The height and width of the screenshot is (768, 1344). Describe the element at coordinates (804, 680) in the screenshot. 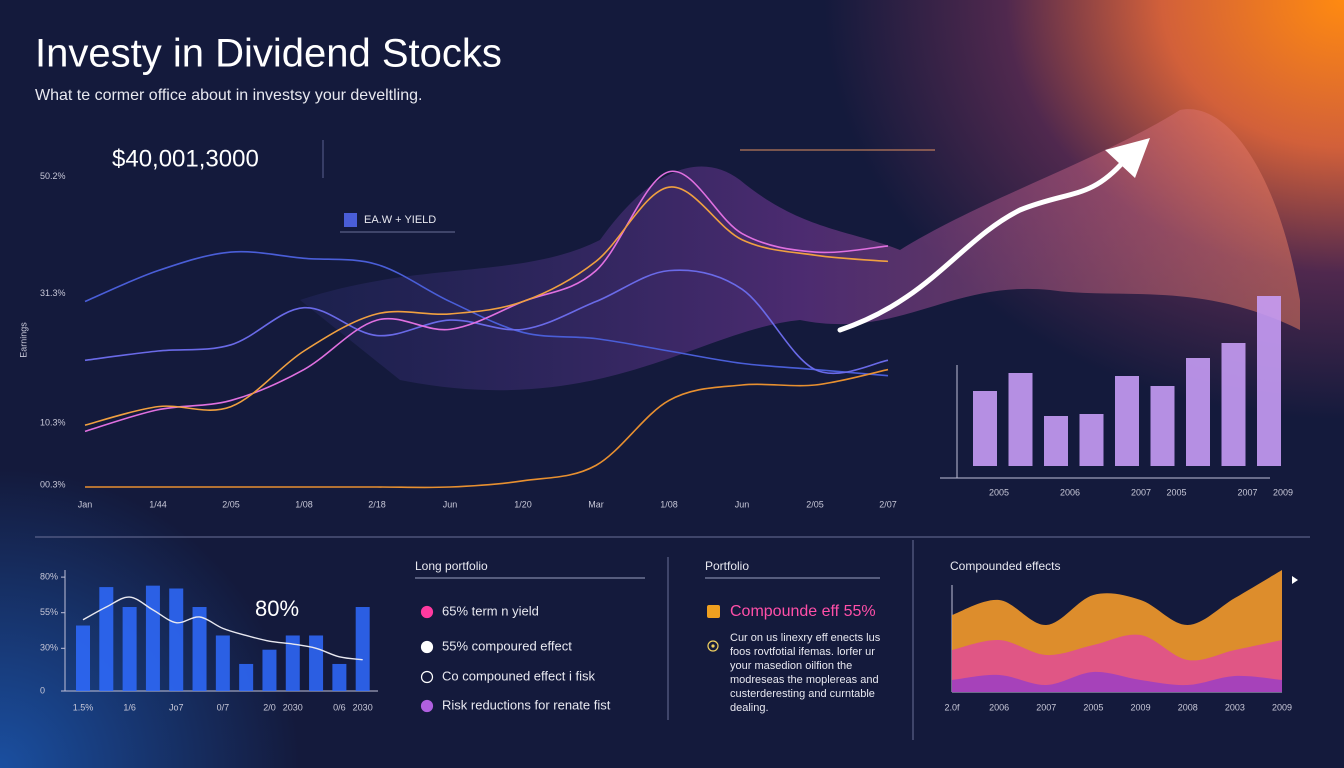

I see `paragraph-line: modreseas the moplereas and` at that location.